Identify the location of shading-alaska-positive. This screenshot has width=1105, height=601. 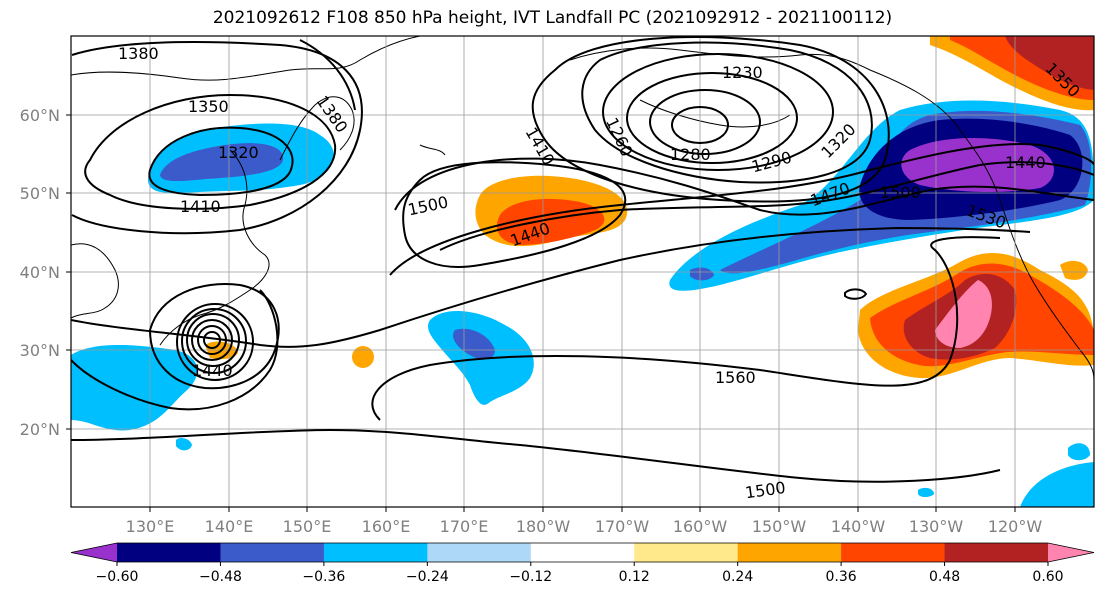
(1012, 73).